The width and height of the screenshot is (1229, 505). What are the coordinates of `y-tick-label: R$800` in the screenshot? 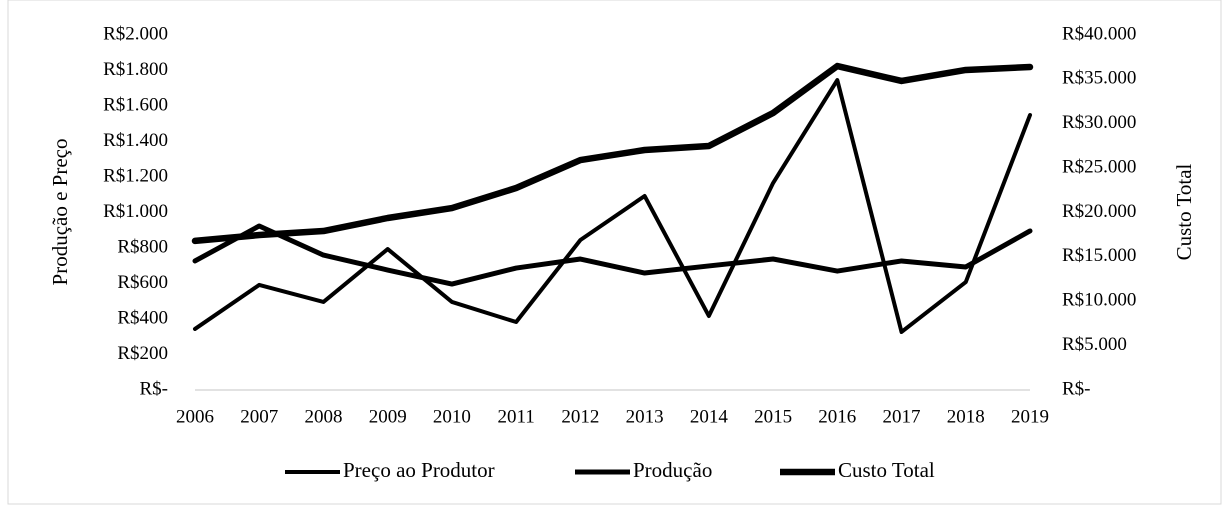 It's located at (142, 246).